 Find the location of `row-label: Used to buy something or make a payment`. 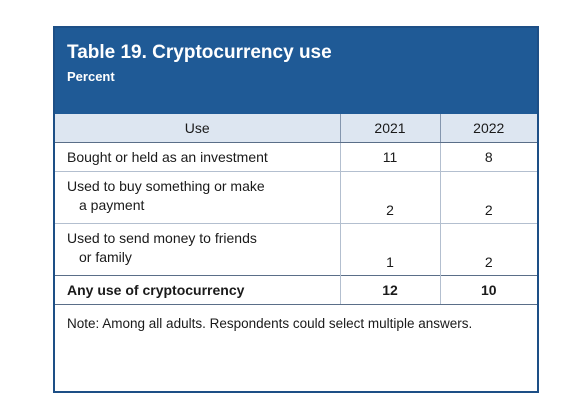

row-label: Used to buy something or make a payment is located at coordinates (197, 197).